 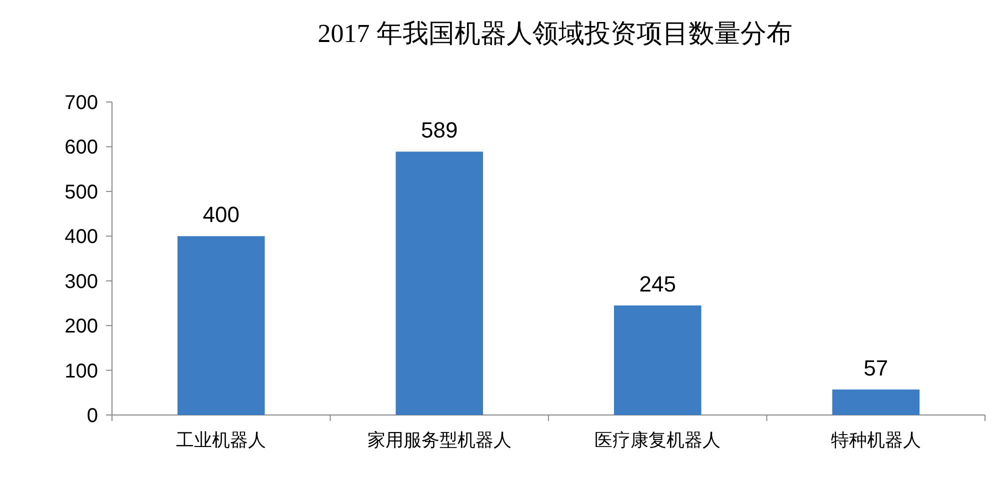 I want to click on data-label: 400, so click(x=221, y=215).